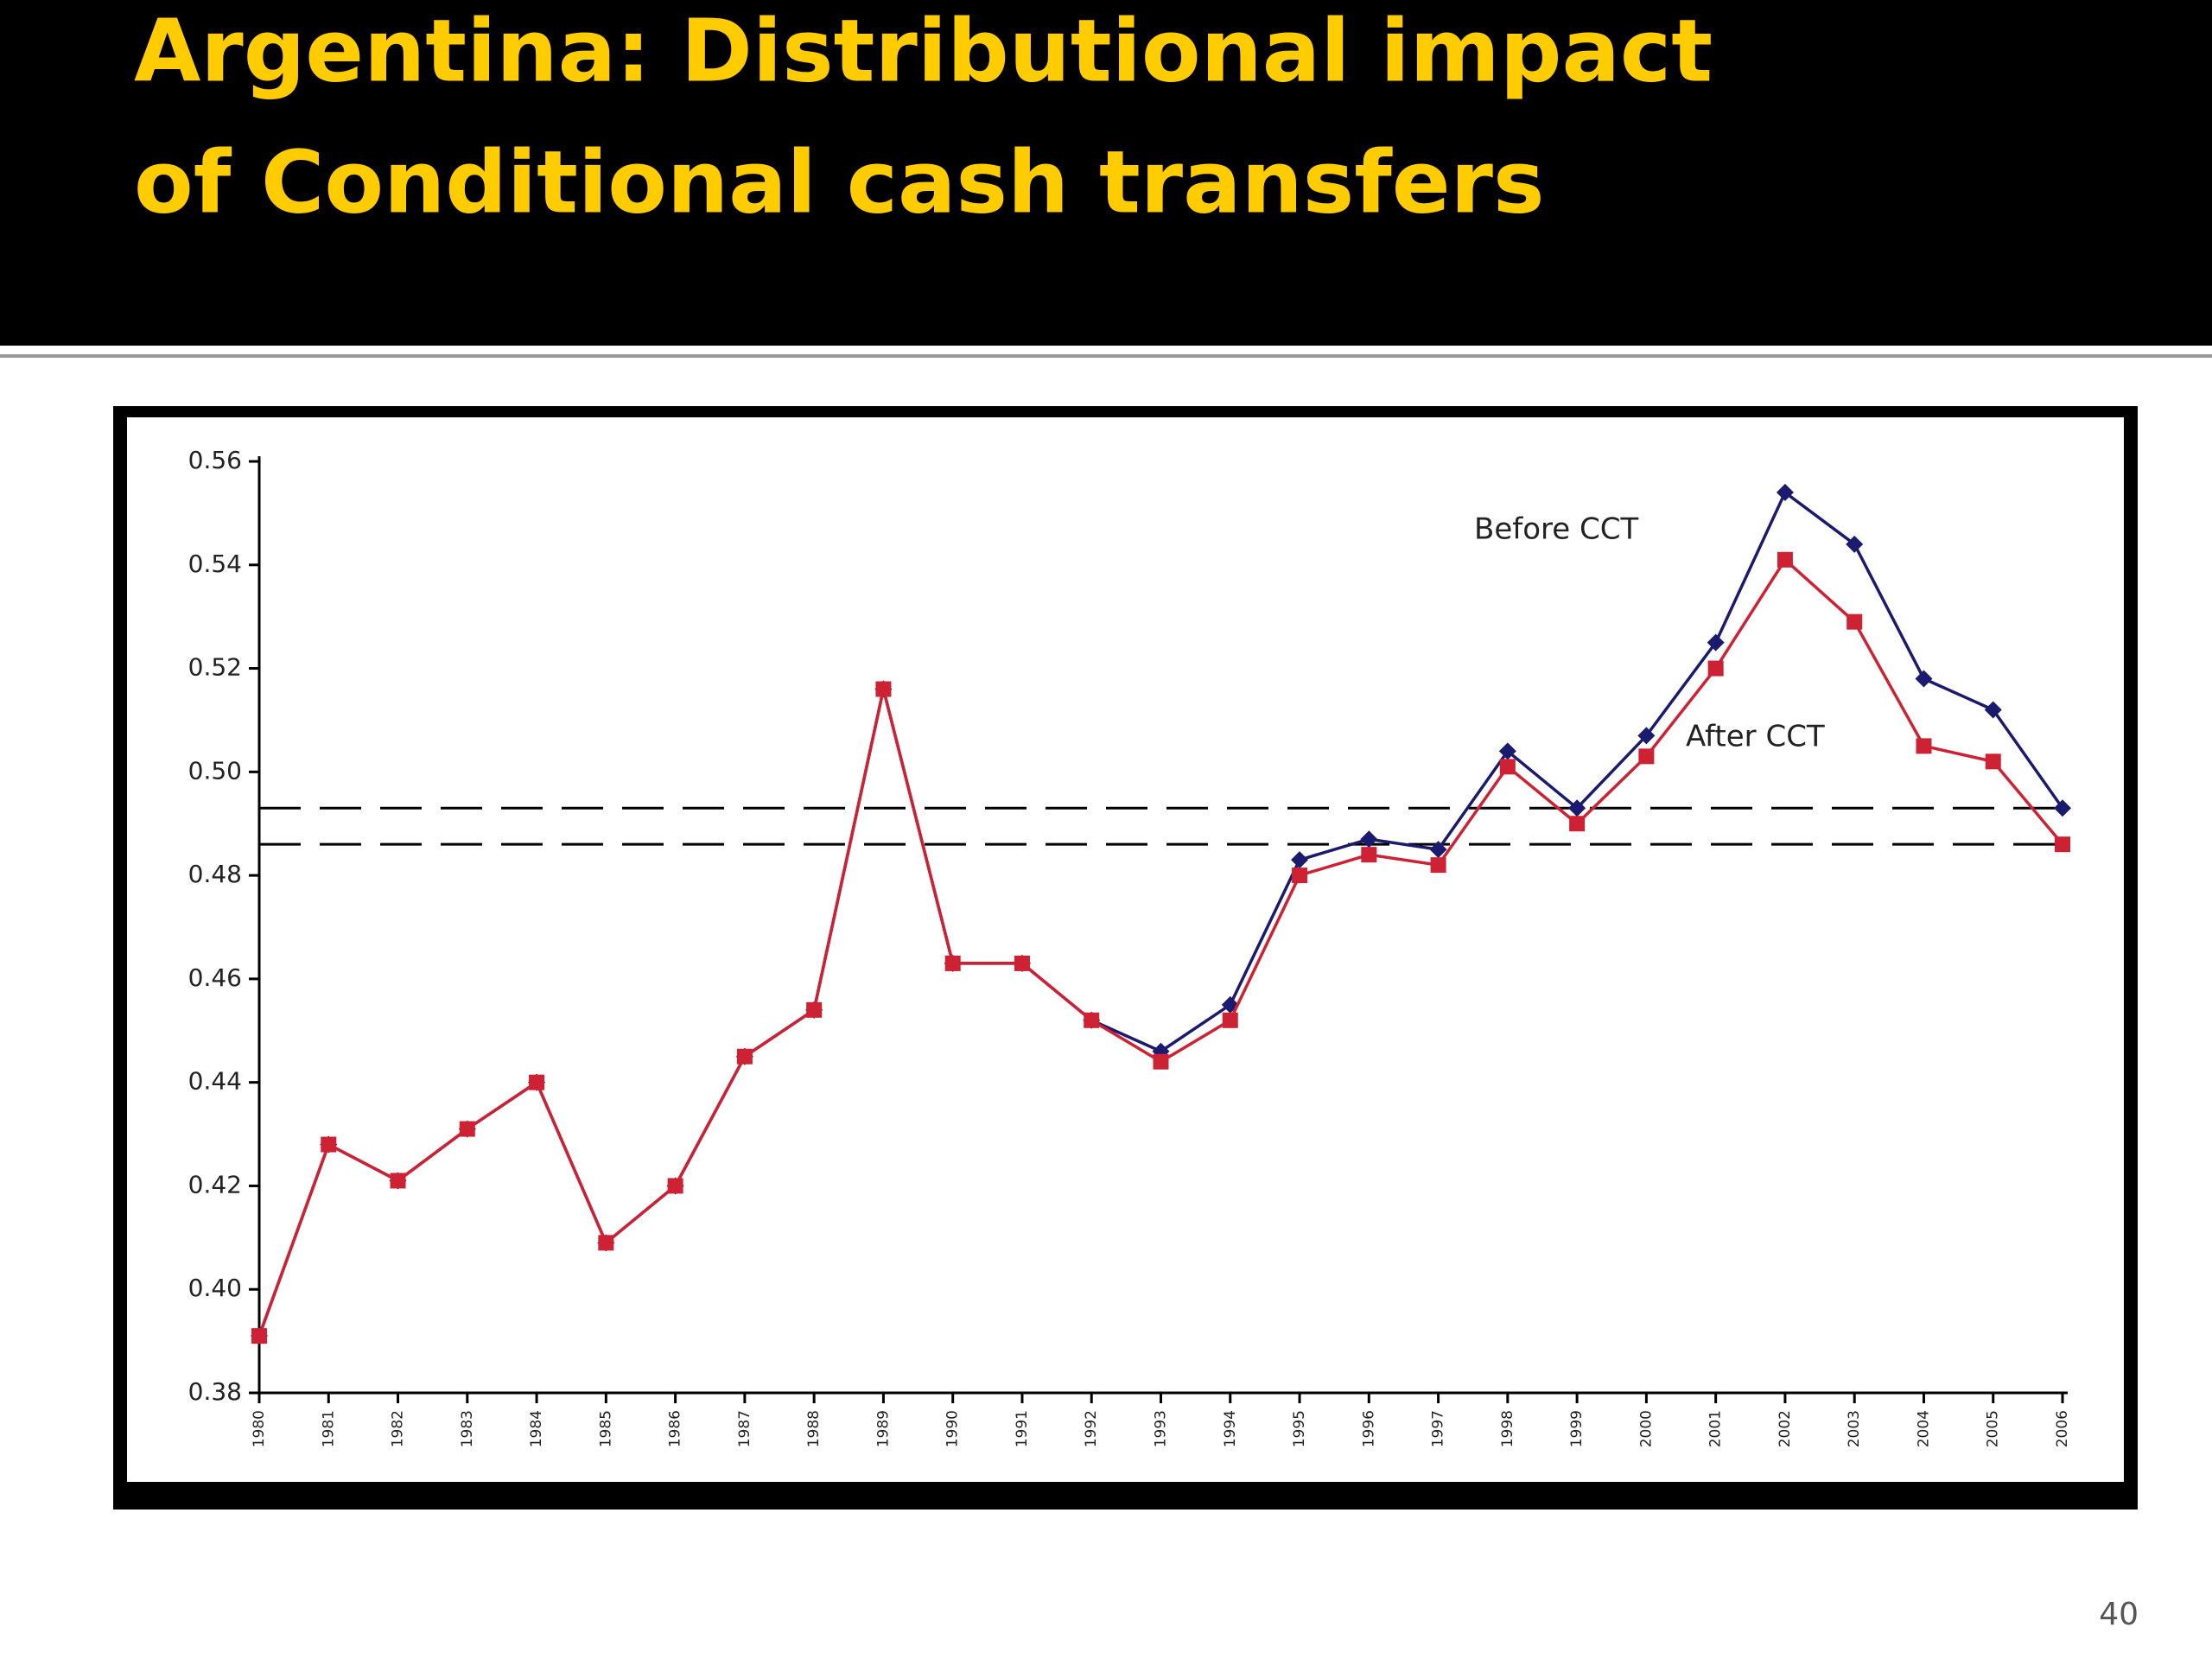 This screenshot has width=2212, height=1659. Describe the element at coordinates (605, 1428) in the screenshot. I see `x-tick-label: 1985` at that location.